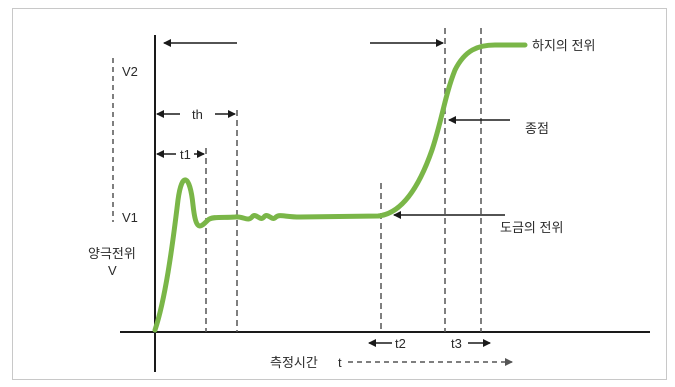 The image size is (675, 387). What do you see at coordinates (130, 71) in the screenshot?
I see `v2-label: V2` at bounding box center [130, 71].